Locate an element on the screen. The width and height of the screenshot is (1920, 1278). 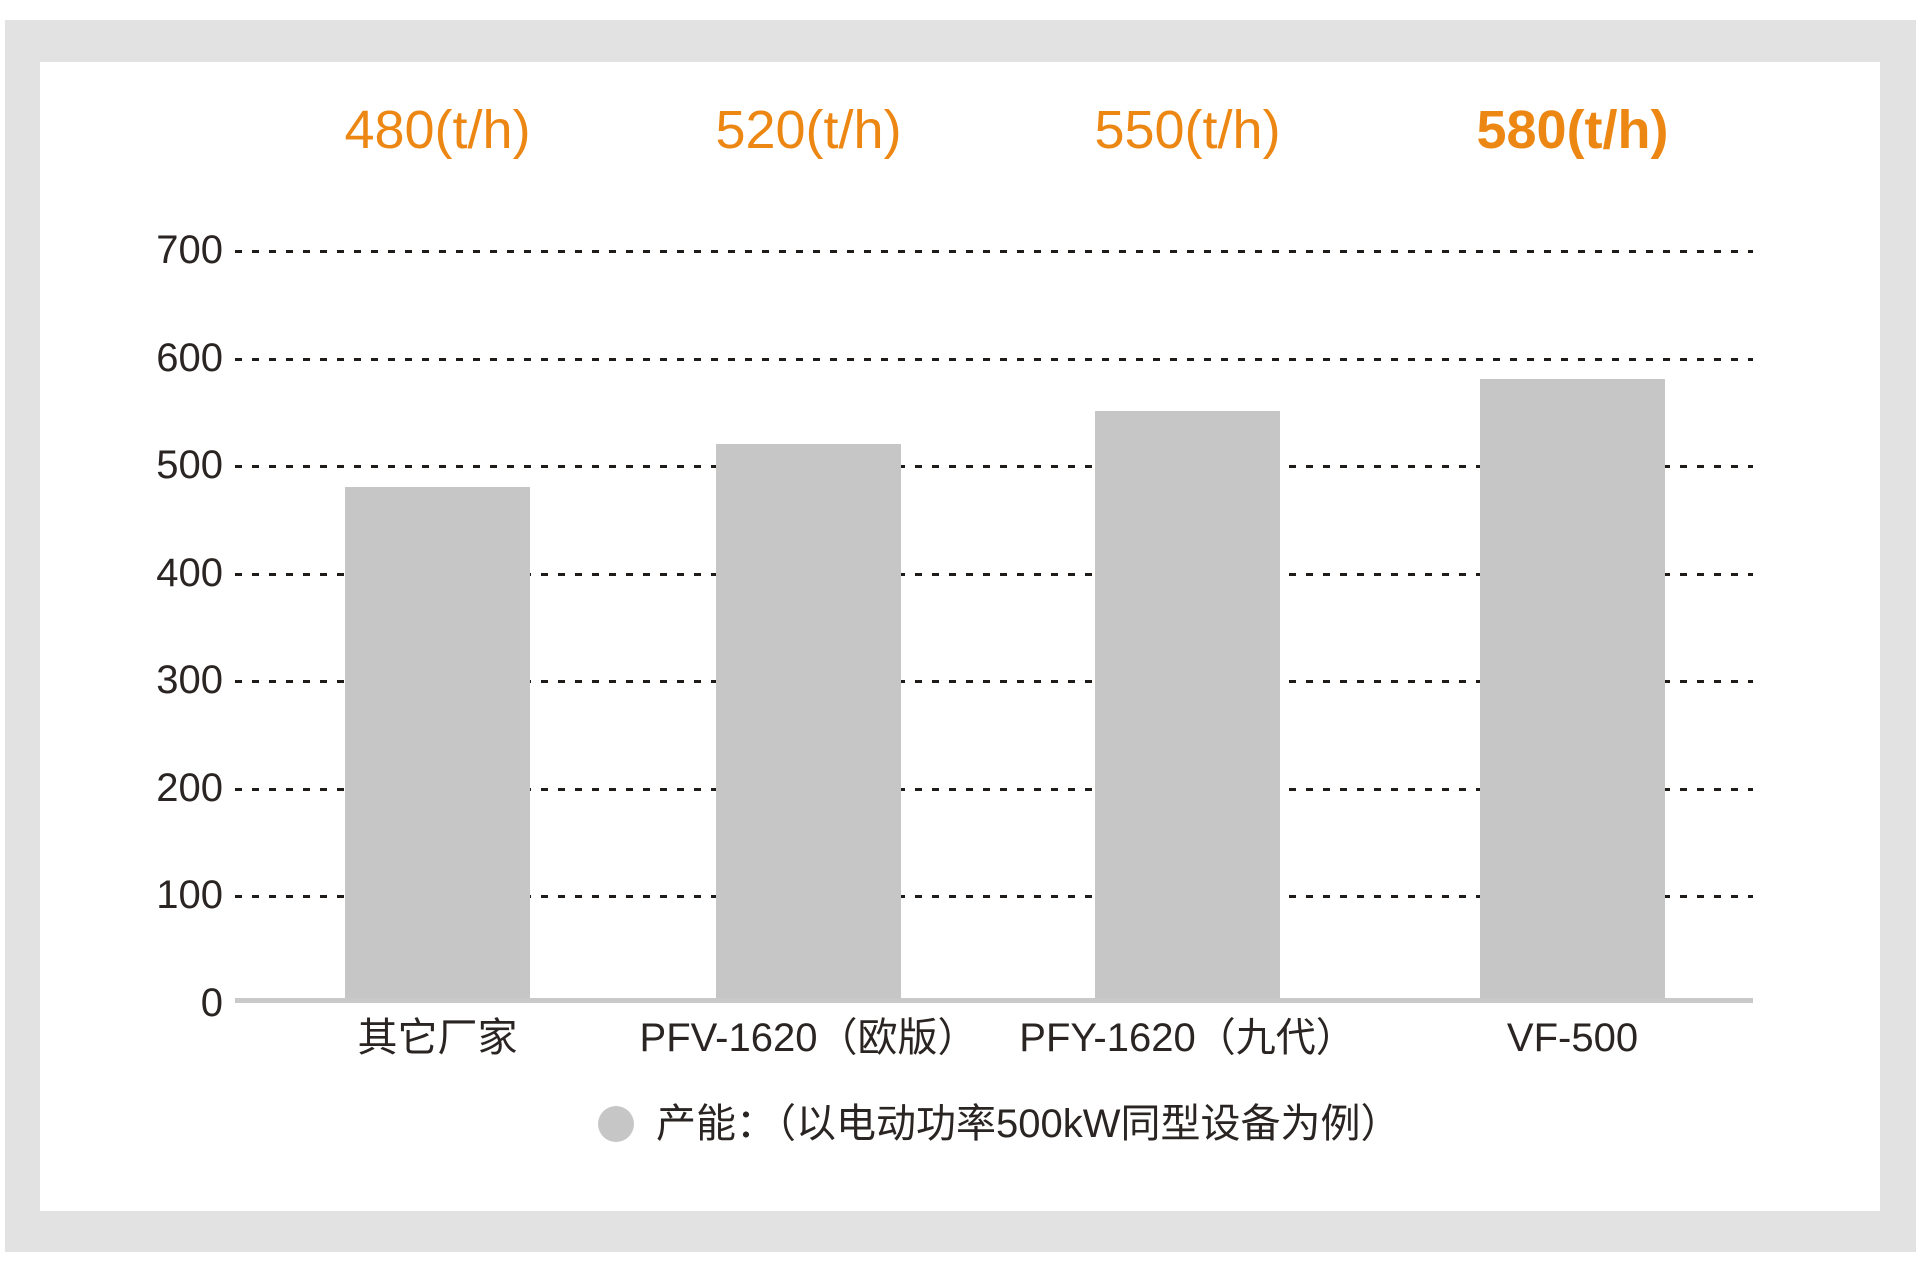
x-tick-label: PFV-1620（欧版） is located at coordinates (808, 1038).